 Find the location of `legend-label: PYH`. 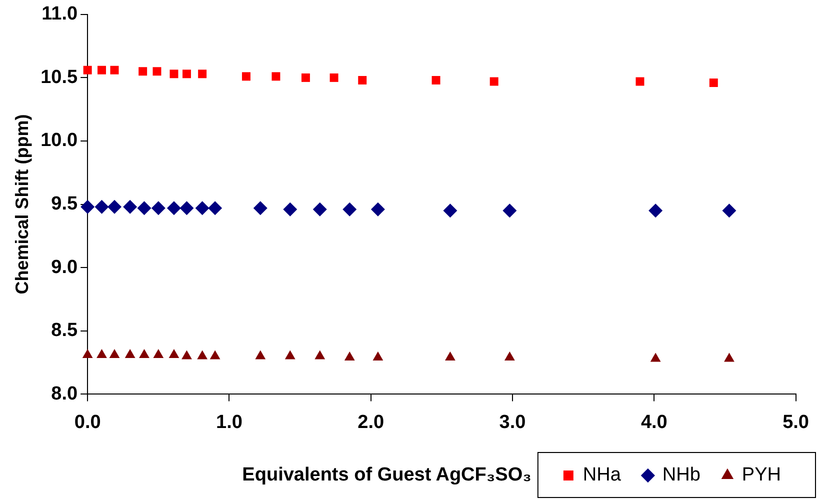

legend-label: PYH is located at coordinates (762, 475).